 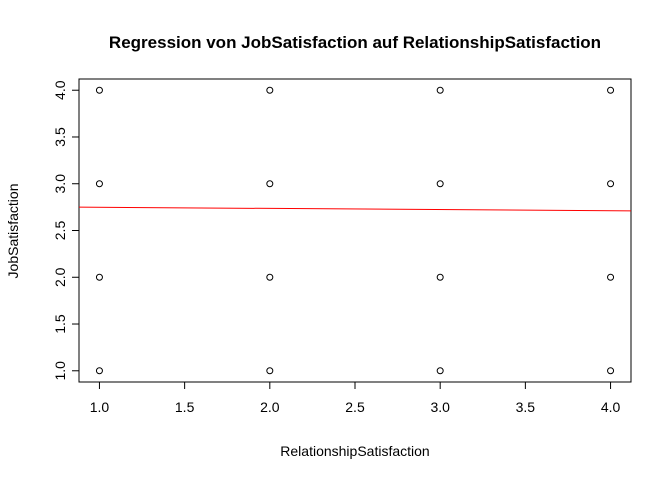 I want to click on y-tick-label: 2.0, so click(x=60, y=277).